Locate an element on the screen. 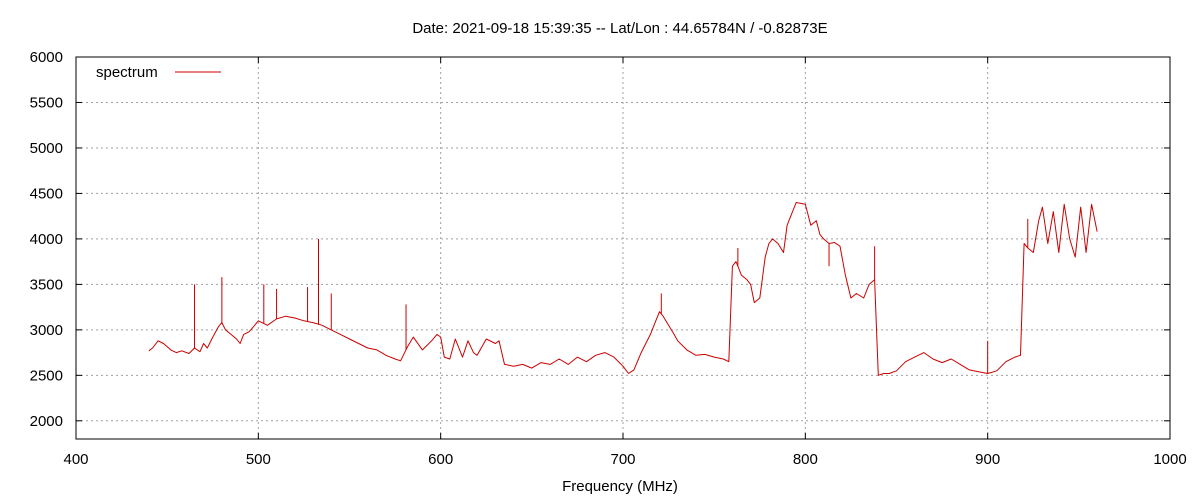 The height and width of the screenshot is (500, 1200). y-tick-label: 3000 is located at coordinates (46, 330).